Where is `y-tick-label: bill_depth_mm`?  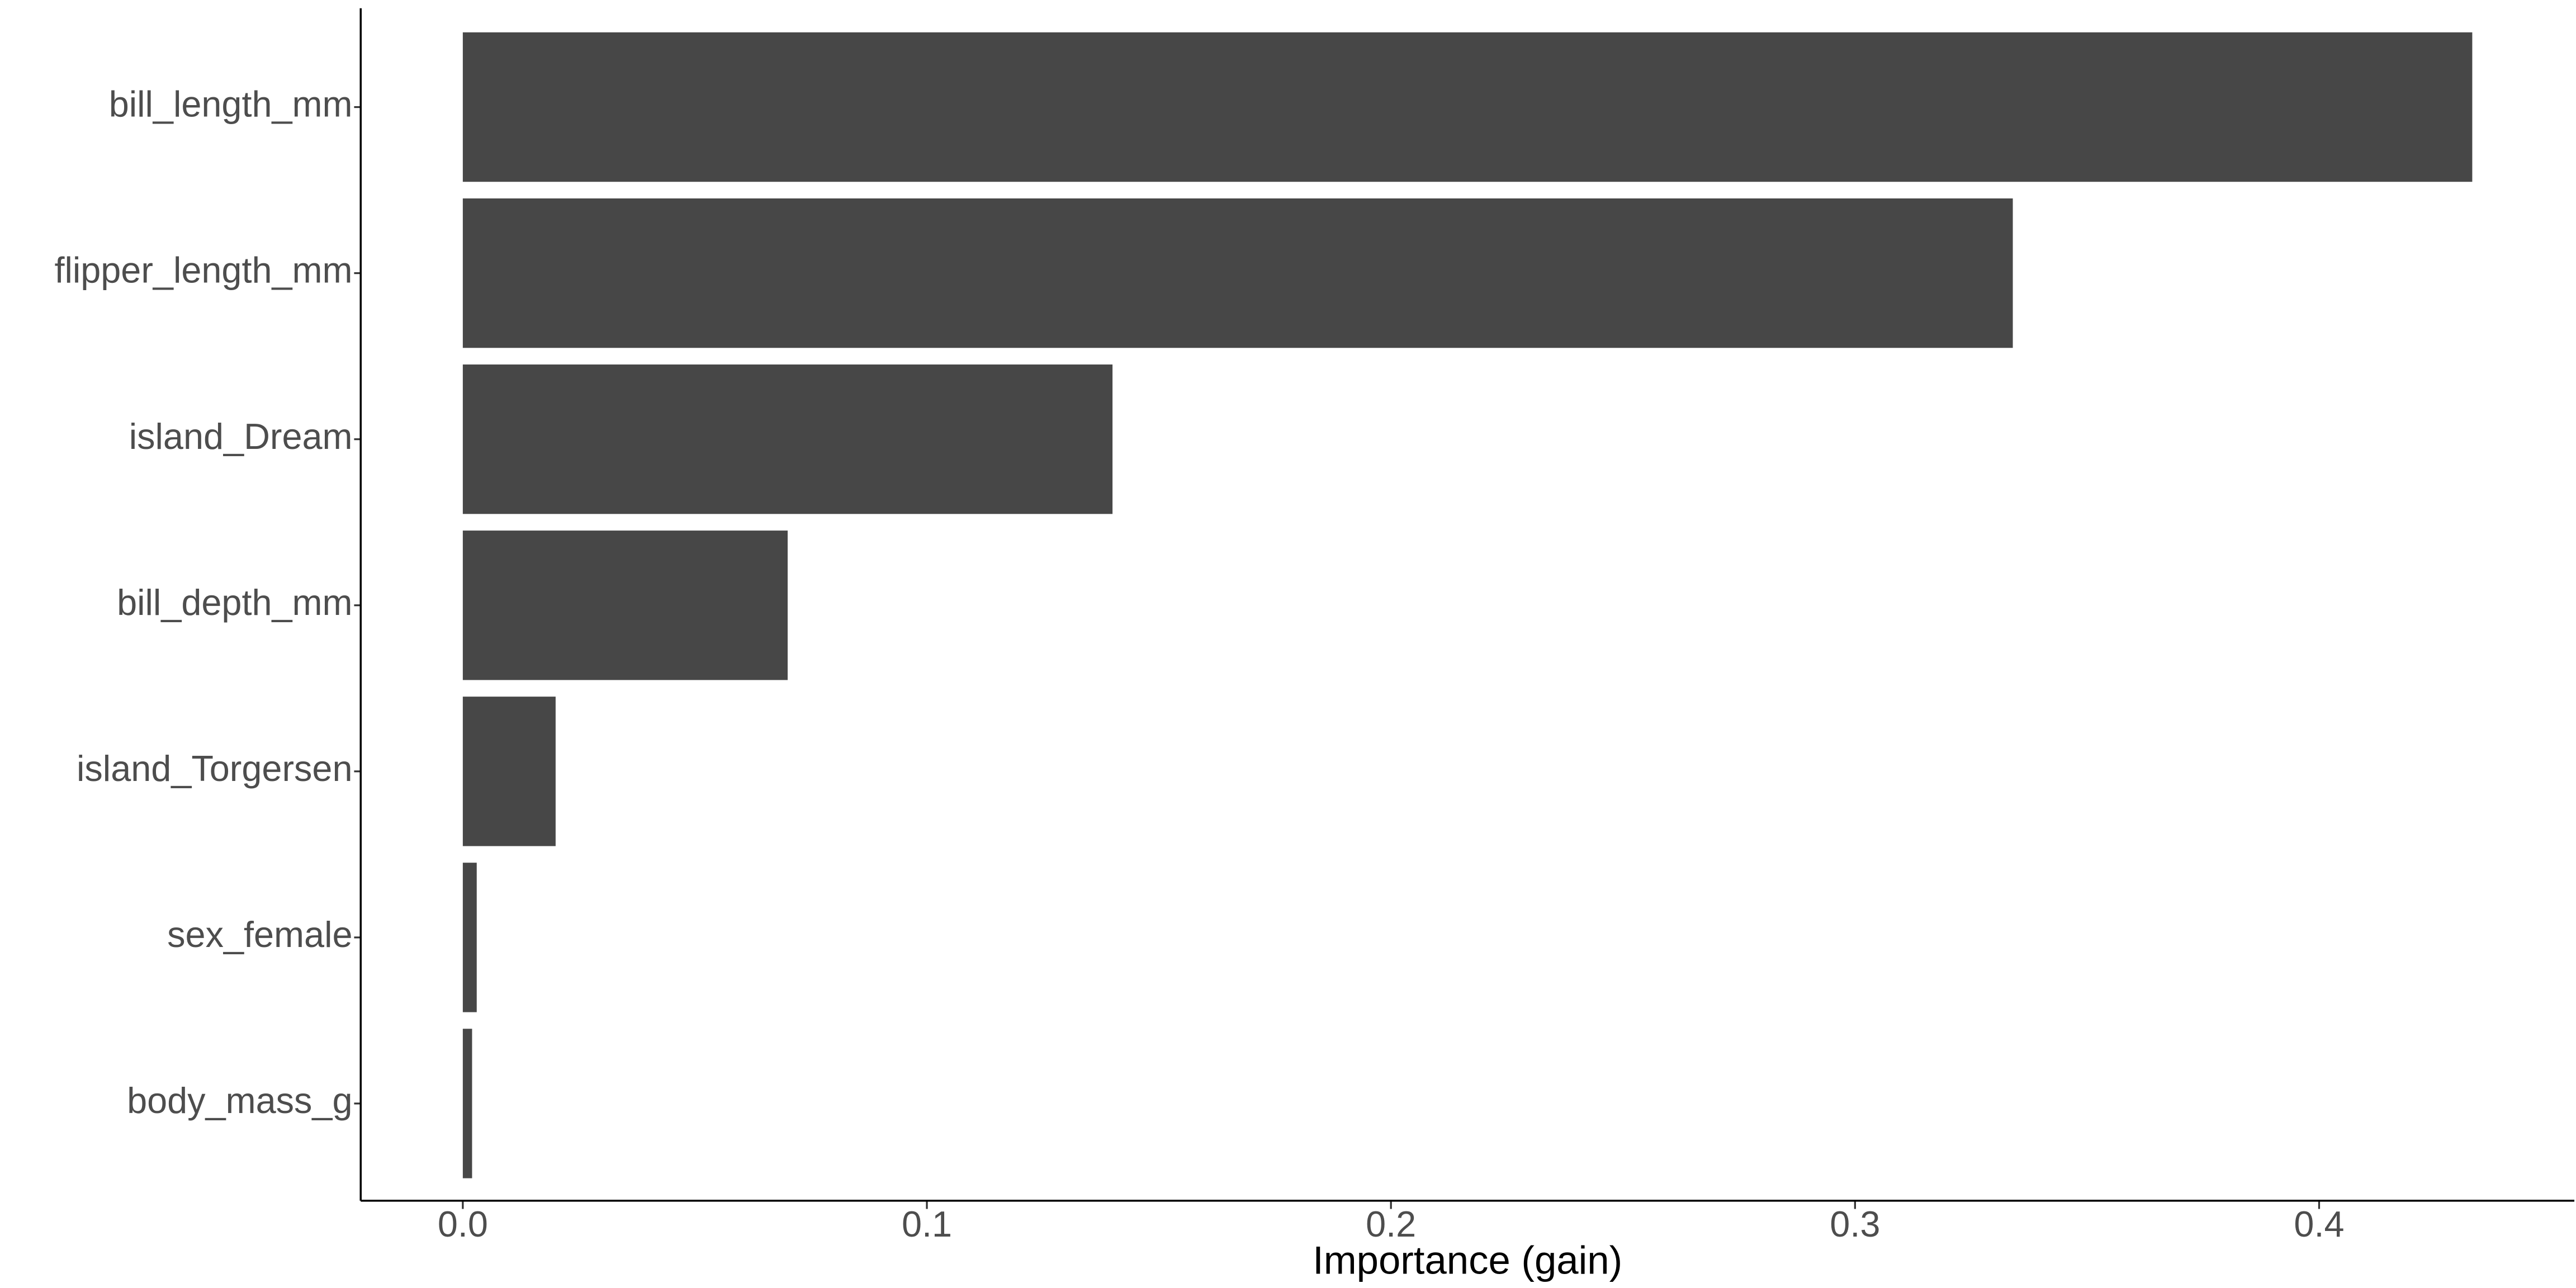 y-tick-label: bill_depth_mm is located at coordinates (235, 602).